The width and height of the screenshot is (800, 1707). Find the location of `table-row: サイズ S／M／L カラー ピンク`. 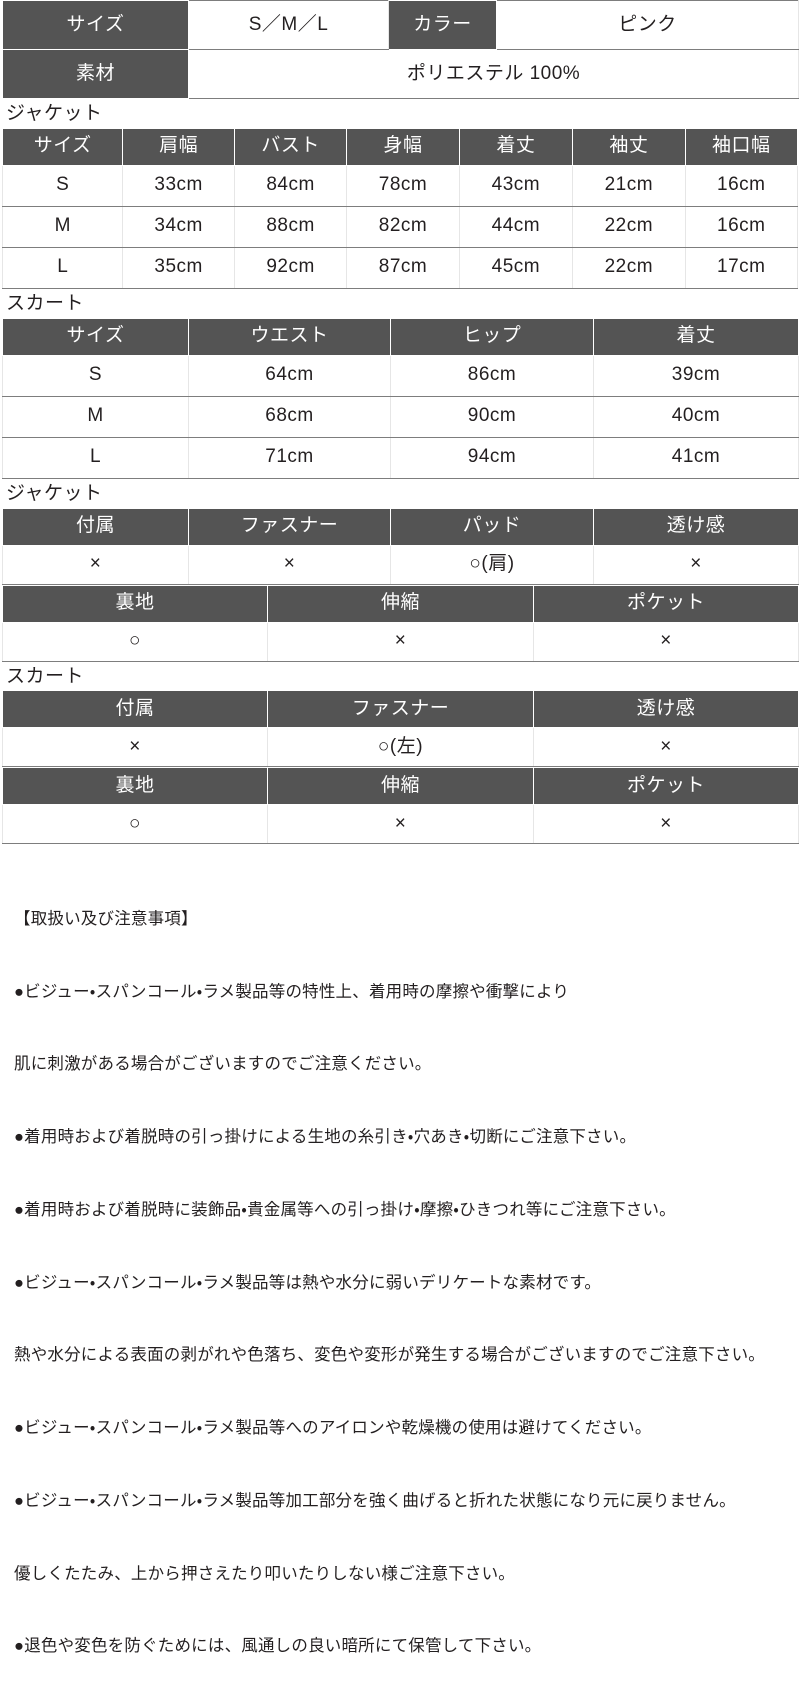

table-row: サイズ S／M／L カラー ピンク is located at coordinates (400, 25).